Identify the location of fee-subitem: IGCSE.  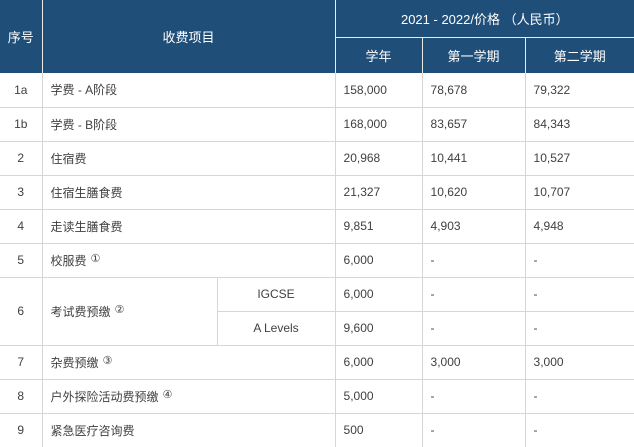
(276, 294).